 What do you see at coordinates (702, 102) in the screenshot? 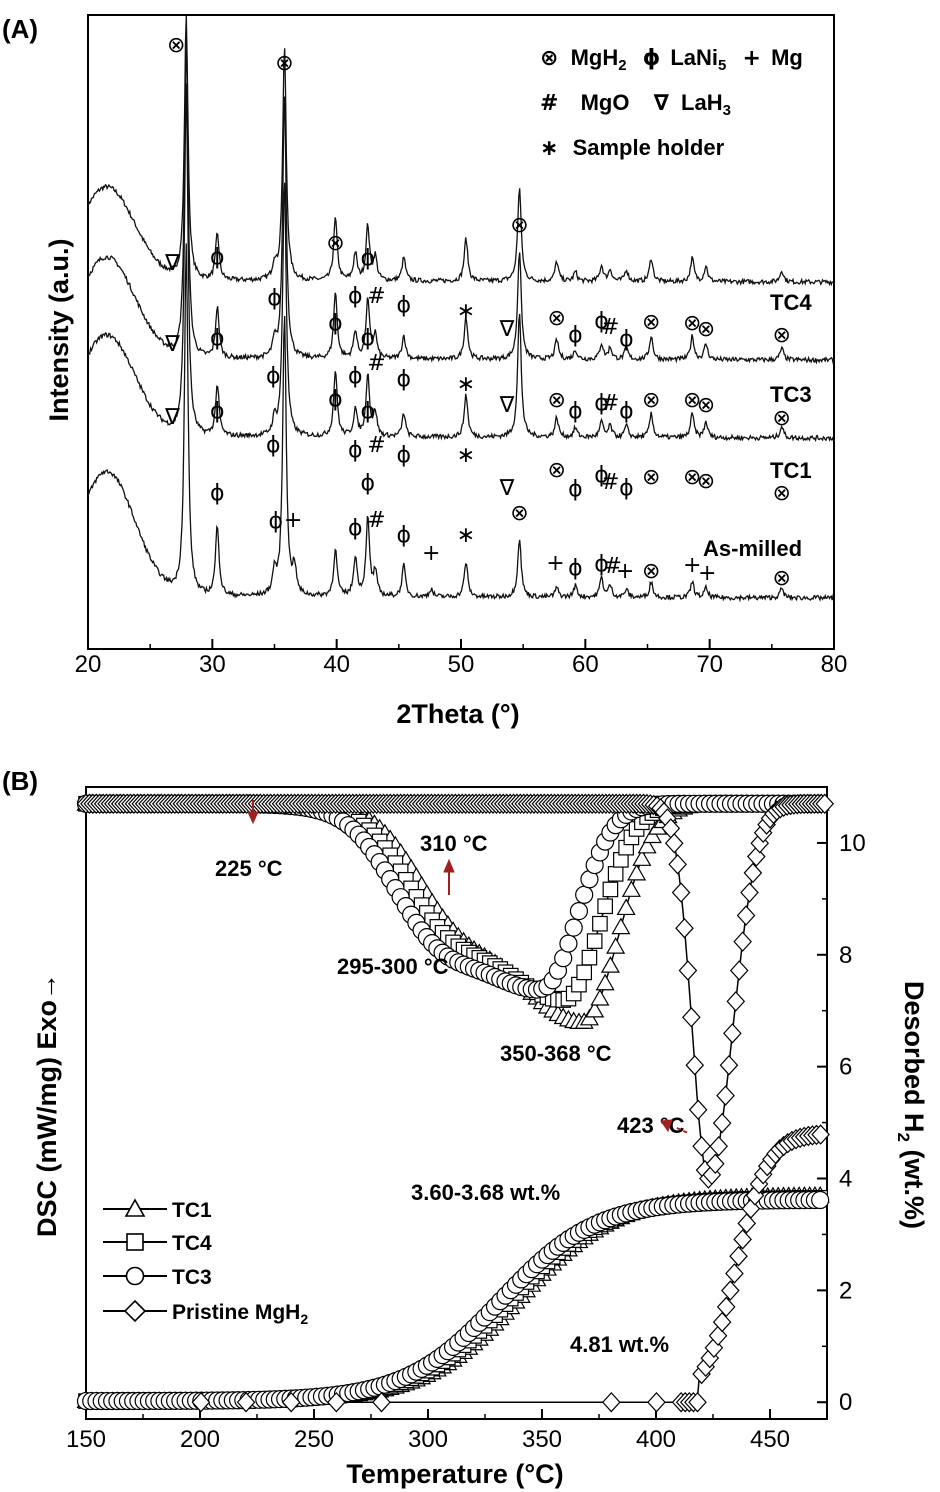
I see `legend-lah3: LaH` at bounding box center [702, 102].